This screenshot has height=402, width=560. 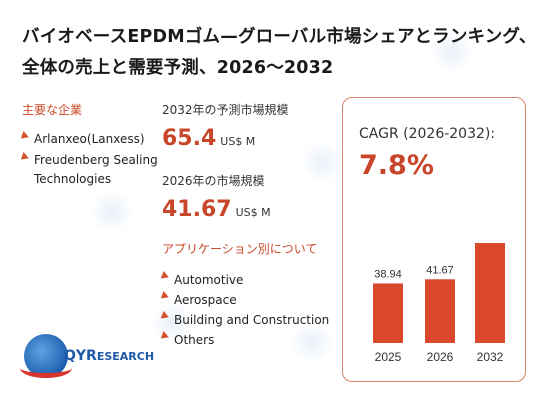 I want to click on bar-chart: 38.94 2025 41.67 2026 65.4 2032, so click(x=439, y=301).